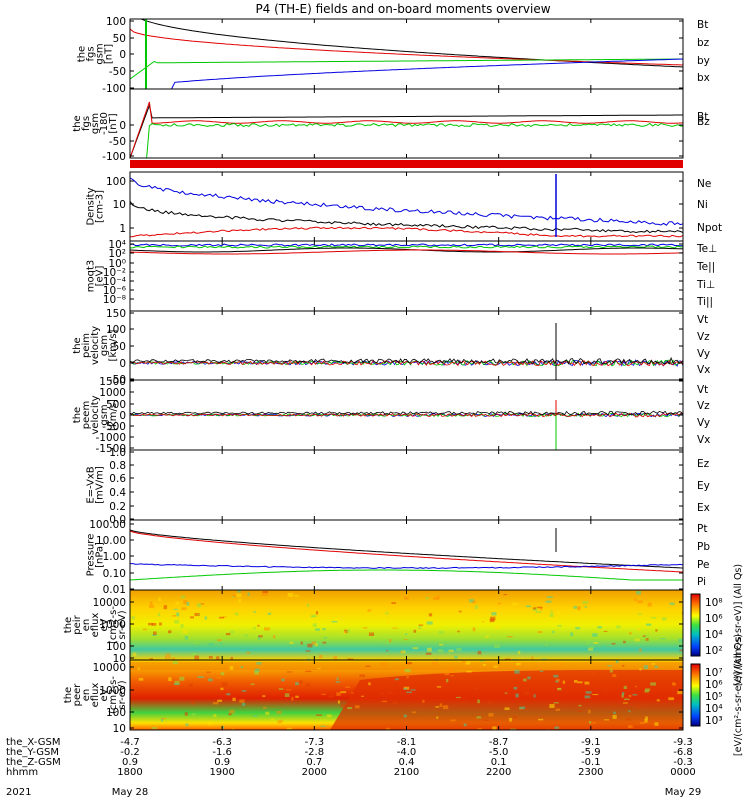  I want to click on colorbar-tick-label: 10⁵, so click(714, 697).